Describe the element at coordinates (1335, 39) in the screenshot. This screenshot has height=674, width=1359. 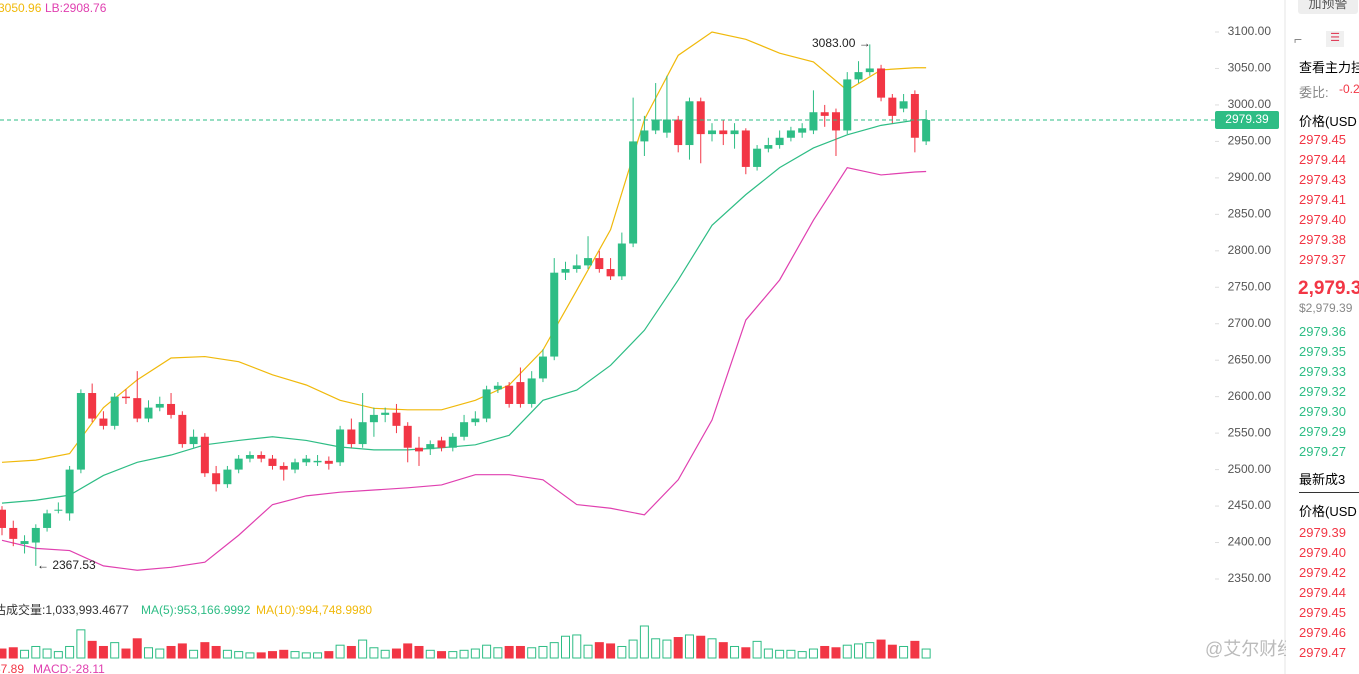
I see `icon: ☰` at that location.